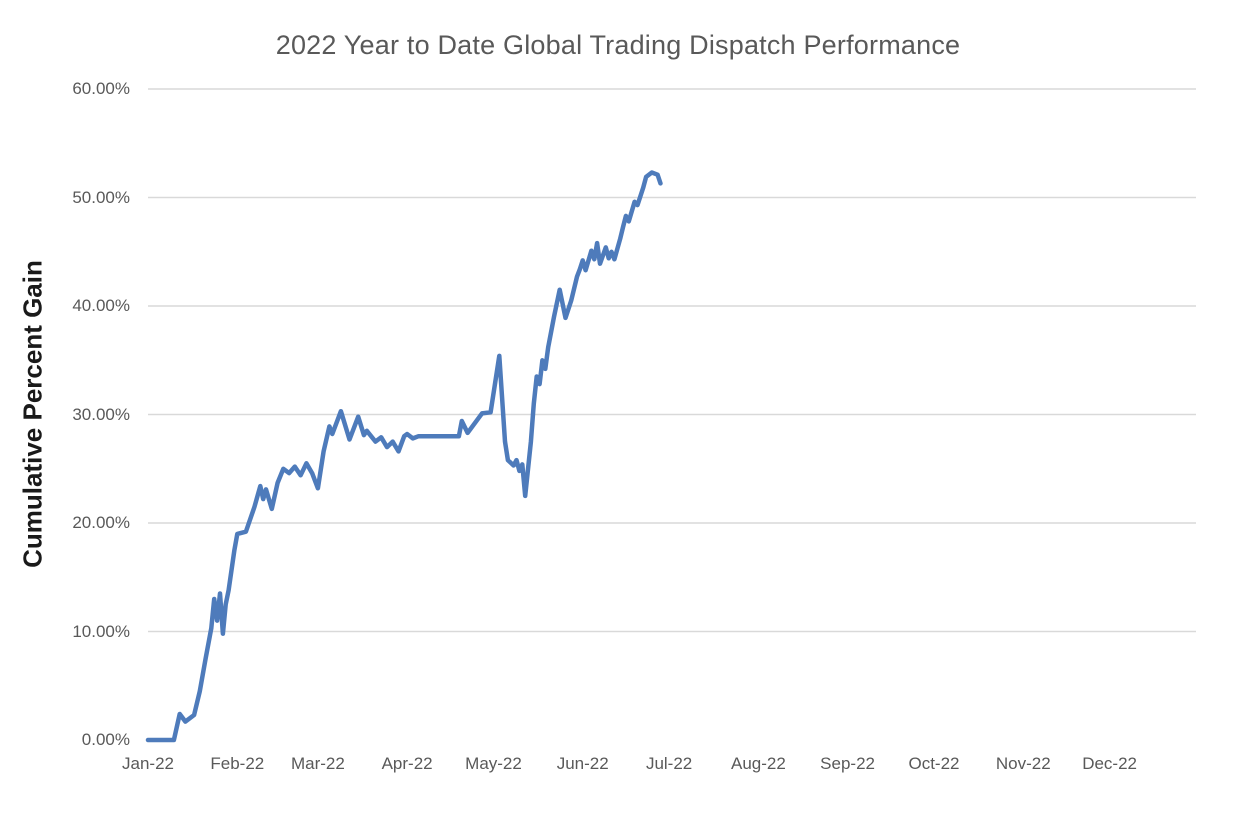 This screenshot has width=1236, height=838. I want to click on x-tick-label: Mar-22, so click(317, 763).